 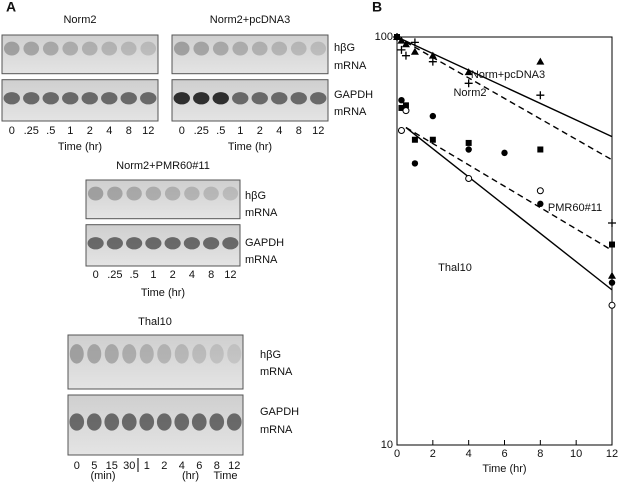 What do you see at coordinates (225, 476) in the screenshot?
I see `sub-label: Time` at bounding box center [225, 476].